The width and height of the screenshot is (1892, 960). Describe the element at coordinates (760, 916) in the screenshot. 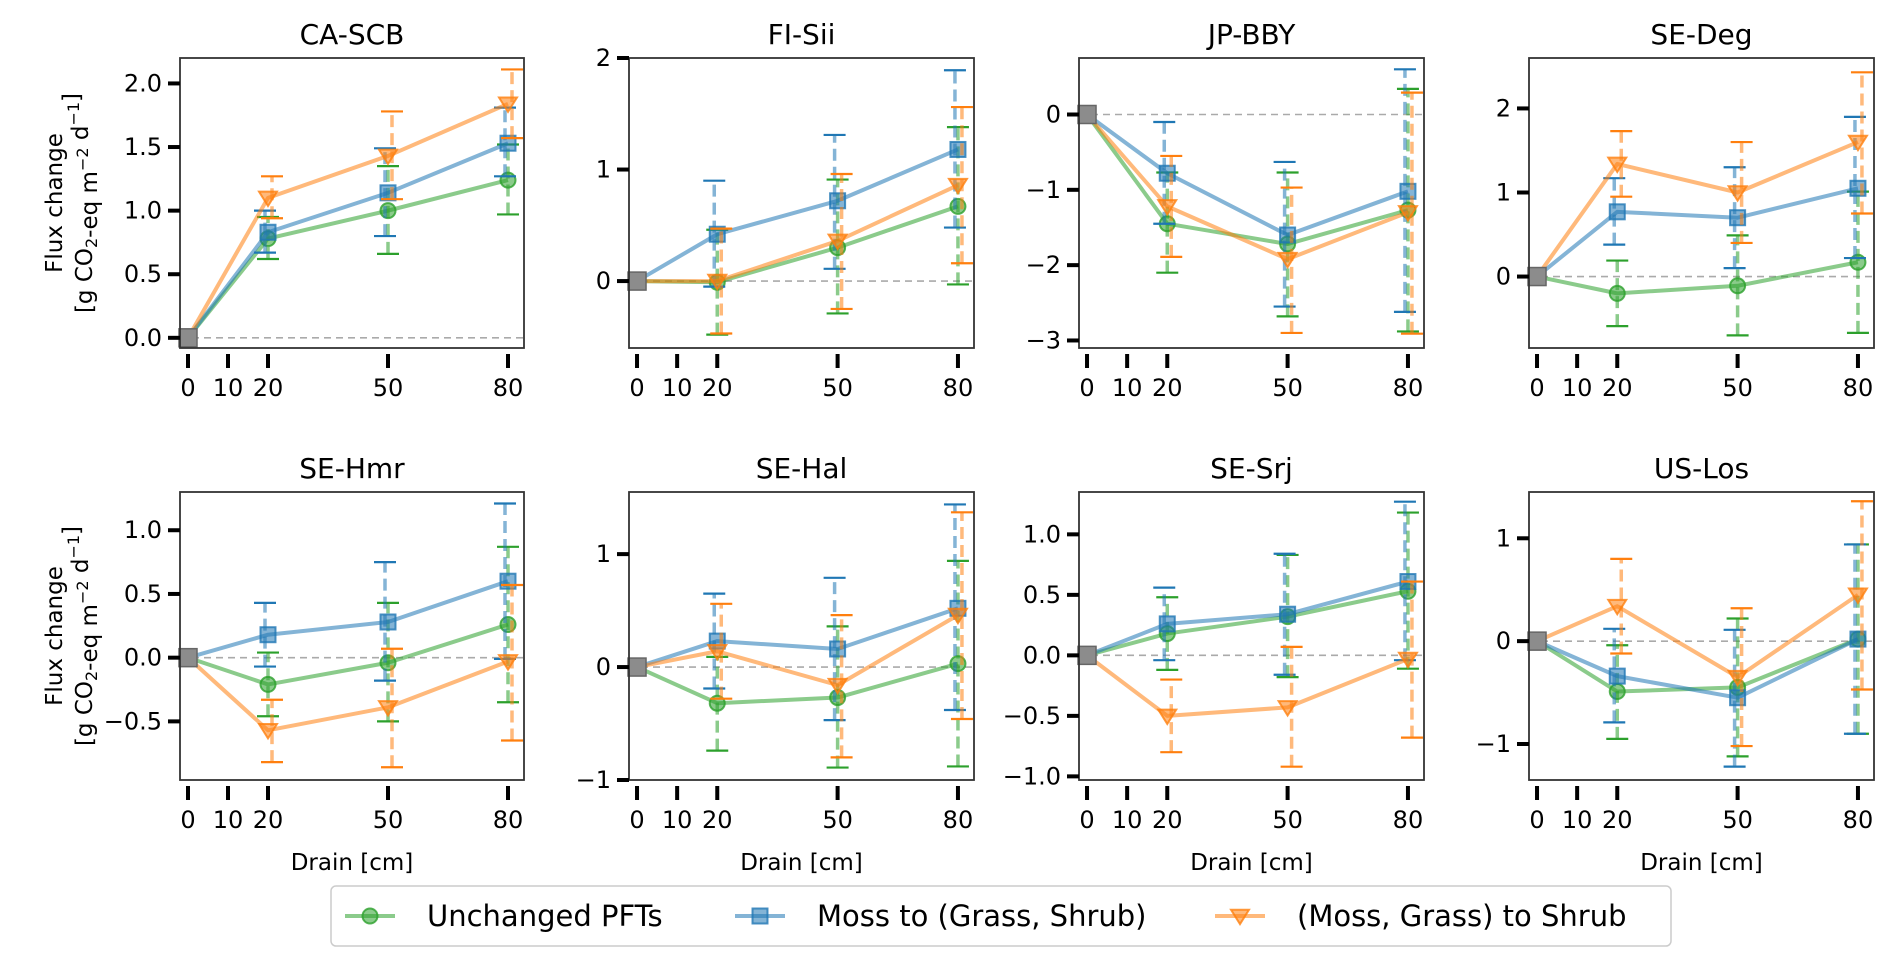

I see `legend-marker-square` at that location.